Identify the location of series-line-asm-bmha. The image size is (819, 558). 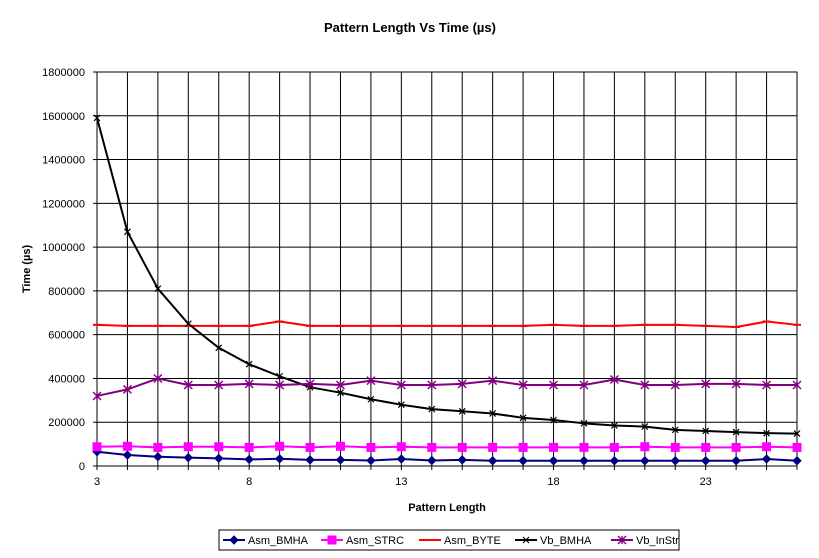
(447, 456).